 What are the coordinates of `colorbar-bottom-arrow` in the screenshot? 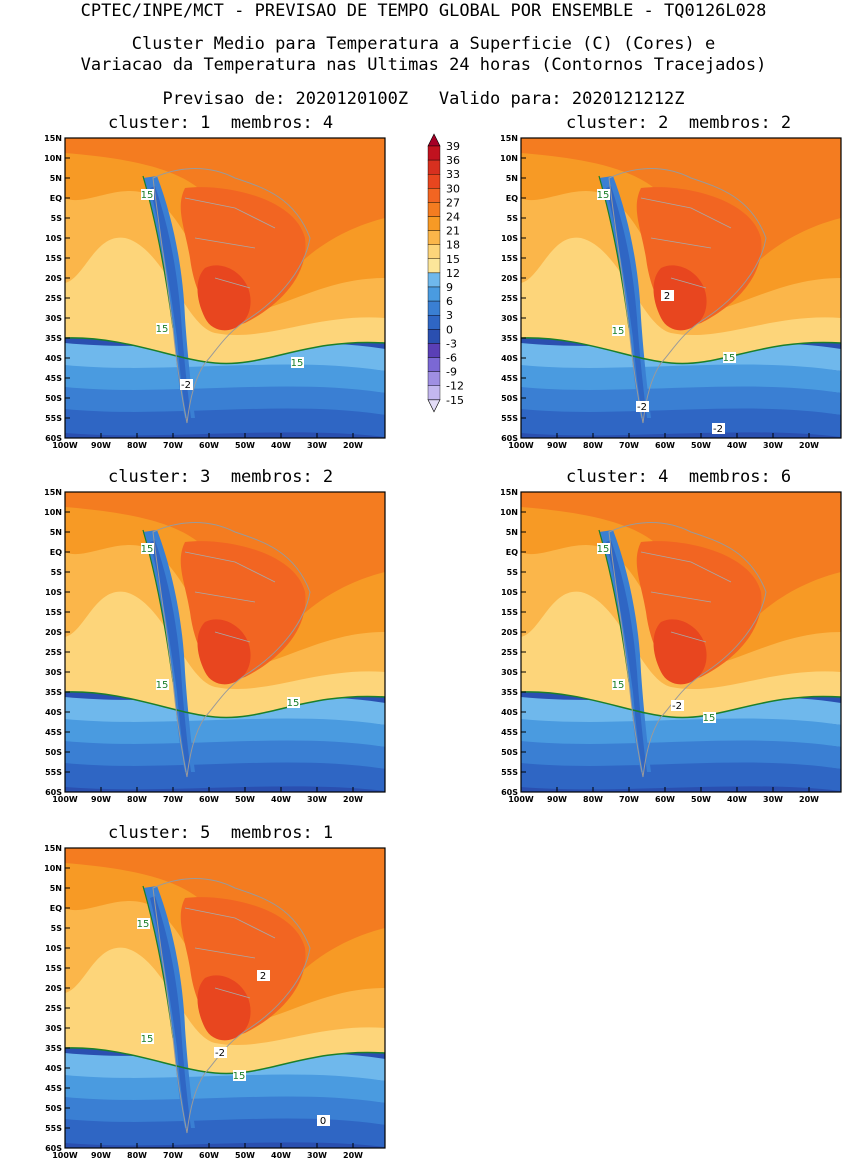 It's located at (434, 406).